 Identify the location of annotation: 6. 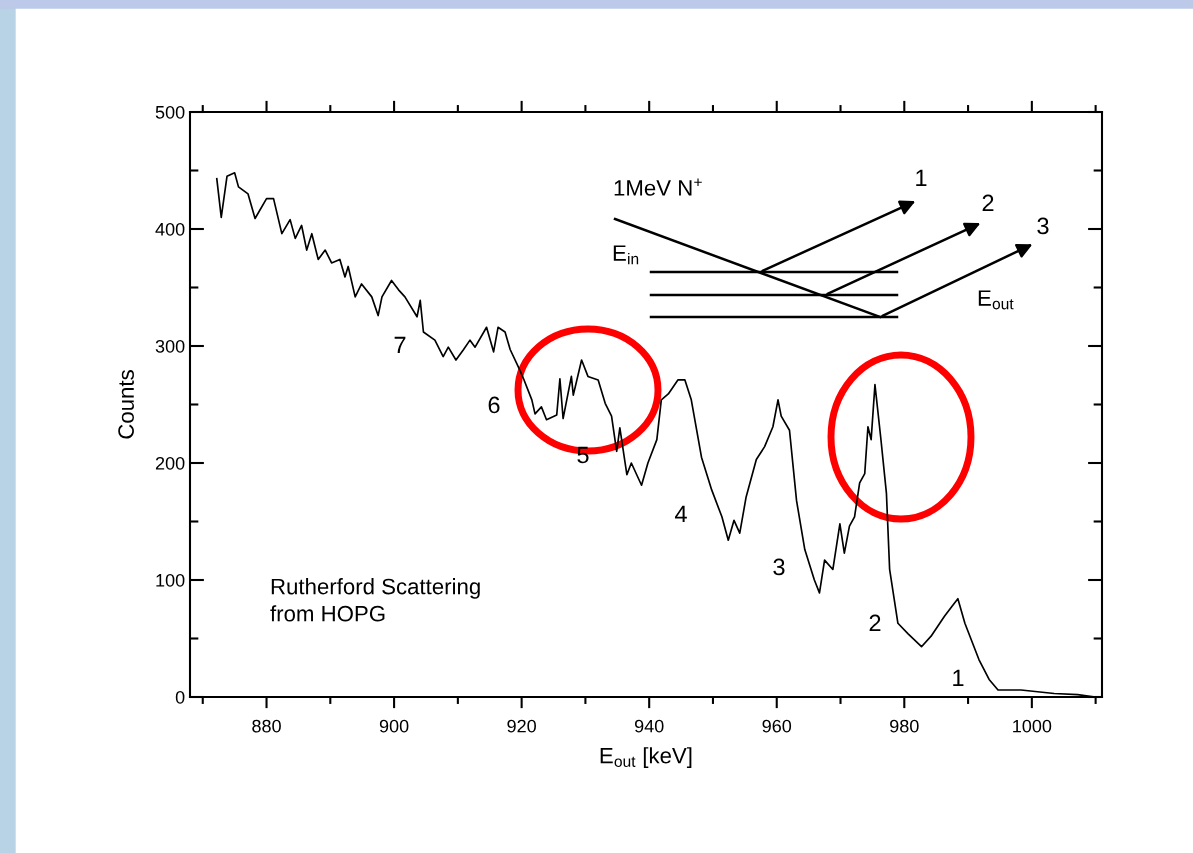
(494, 405).